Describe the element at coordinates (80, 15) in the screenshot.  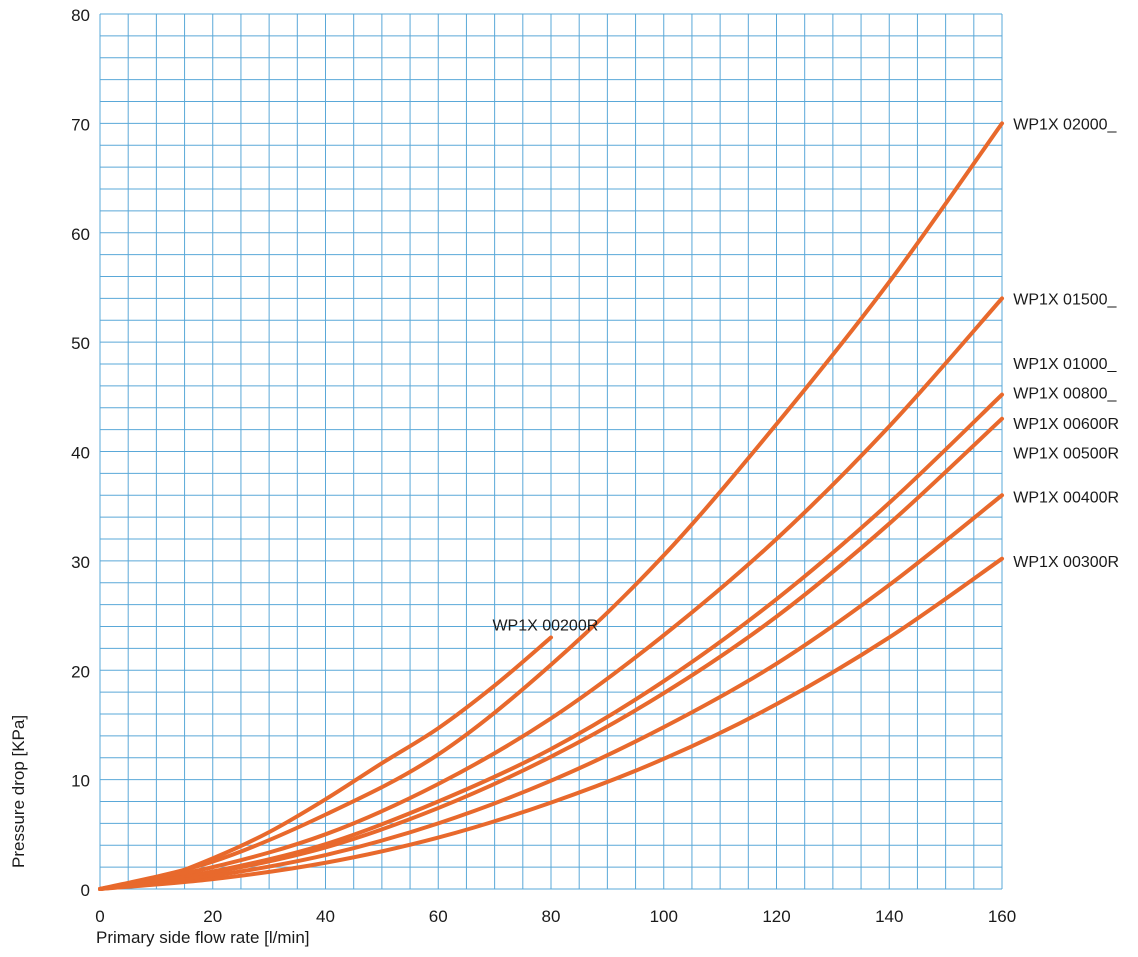
I see `y-tick-label: 80` at that location.